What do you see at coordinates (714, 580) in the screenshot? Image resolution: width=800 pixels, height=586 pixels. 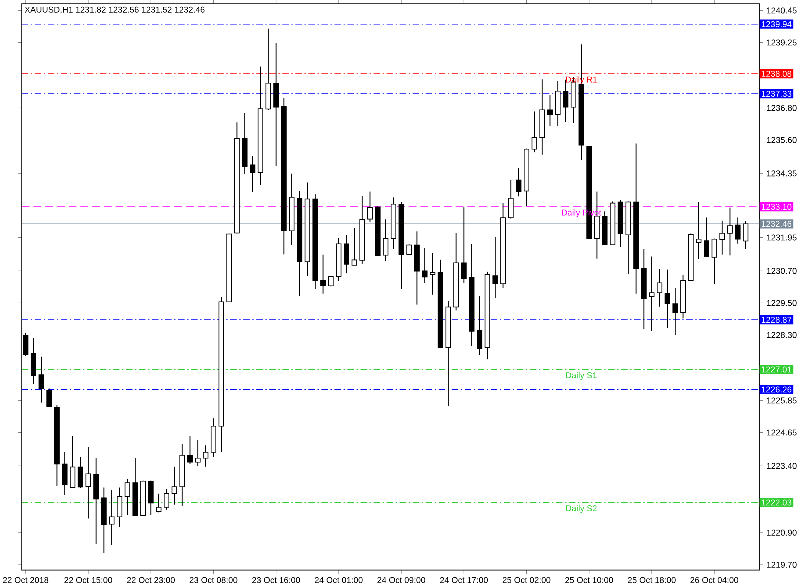 I see `x-tick-label: 26 Oct 04:00` at bounding box center [714, 580].